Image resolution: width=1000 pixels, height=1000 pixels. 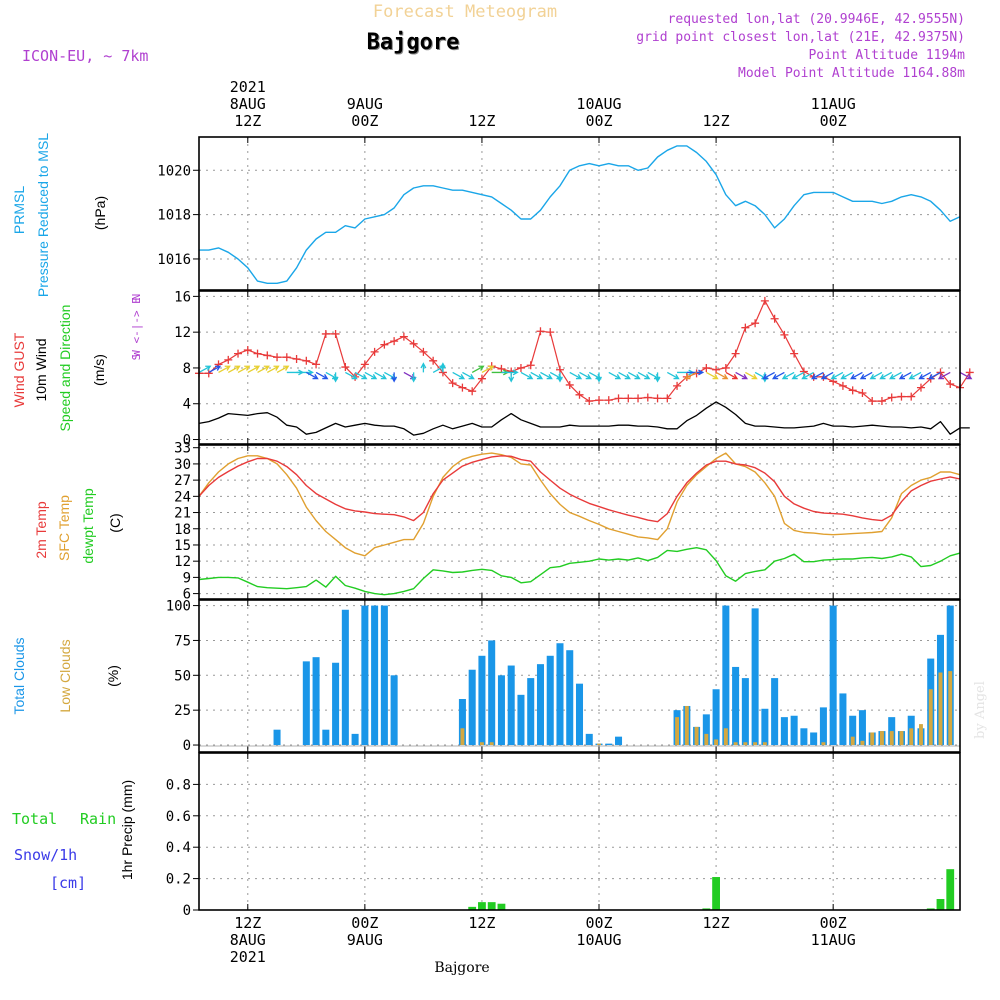 I want to click on model-name: ICON-EU, ~ 7km, so click(x=85, y=56).